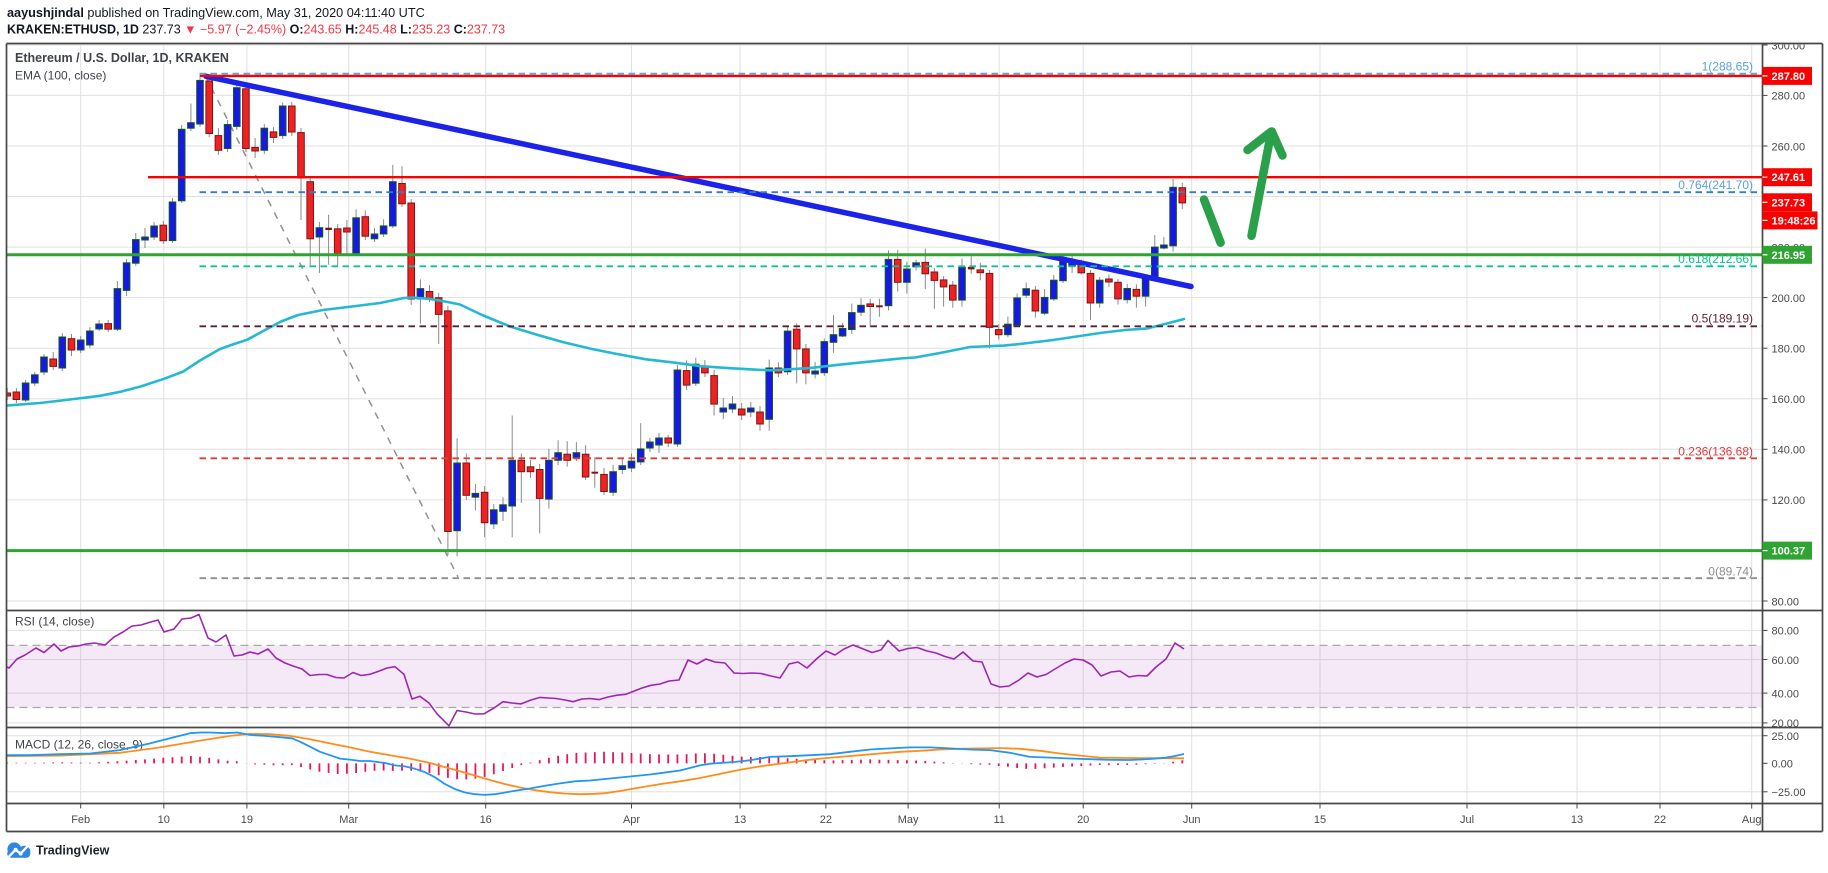 The height and width of the screenshot is (873, 1828). I want to click on svg-text: 300.00, so click(1789, 46).